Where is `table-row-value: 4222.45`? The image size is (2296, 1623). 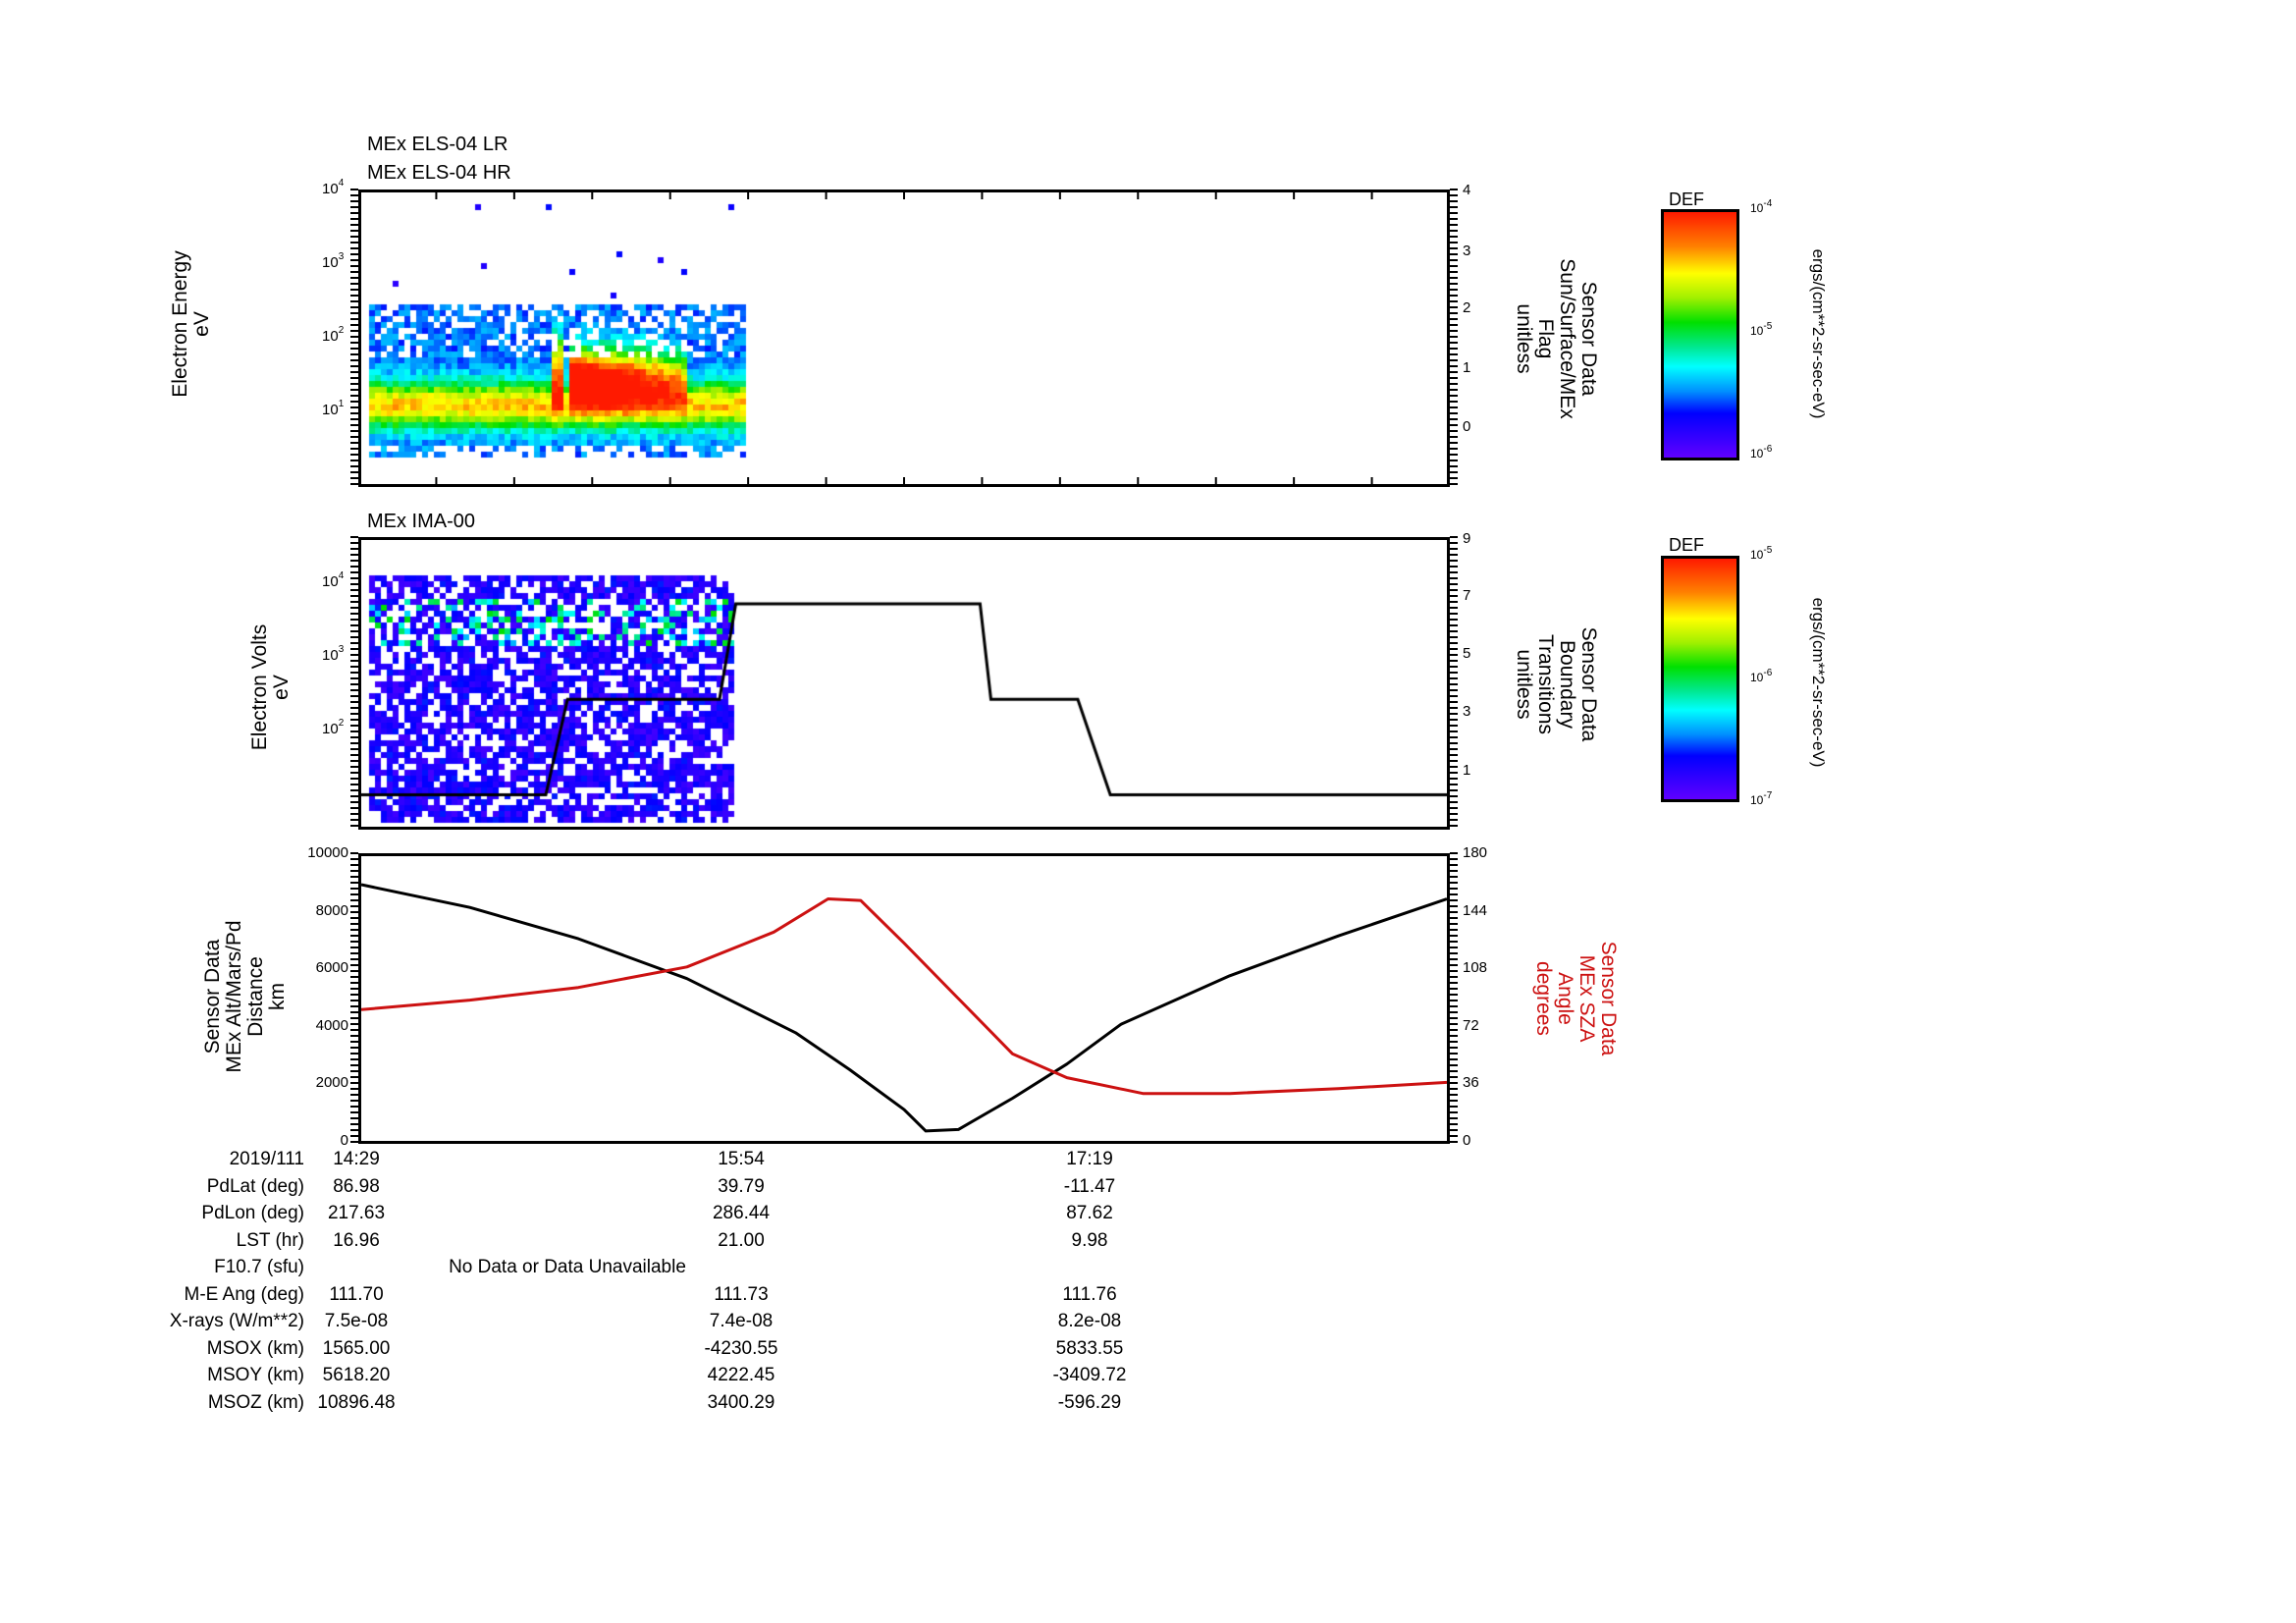 table-row-value: 4222.45 is located at coordinates (741, 1375).